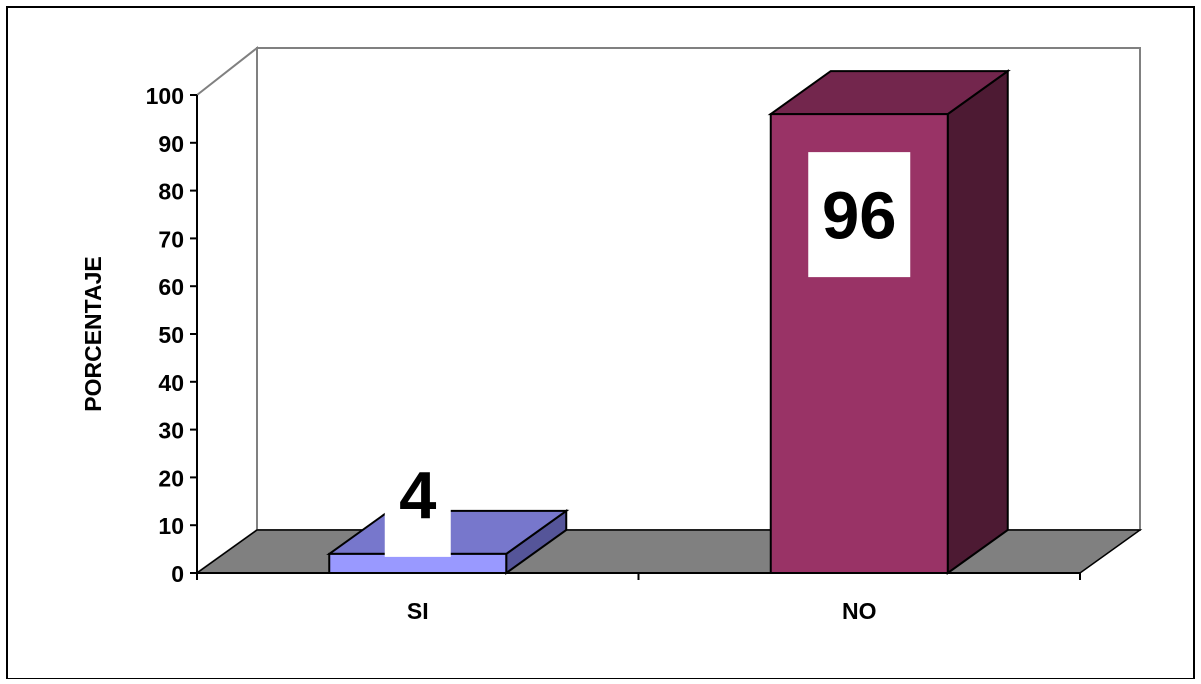 The width and height of the screenshot is (1201, 684). What do you see at coordinates (93, 334) in the screenshot?
I see `y-axis-title: PORCENTAJE` at bounding box center [93, 334].